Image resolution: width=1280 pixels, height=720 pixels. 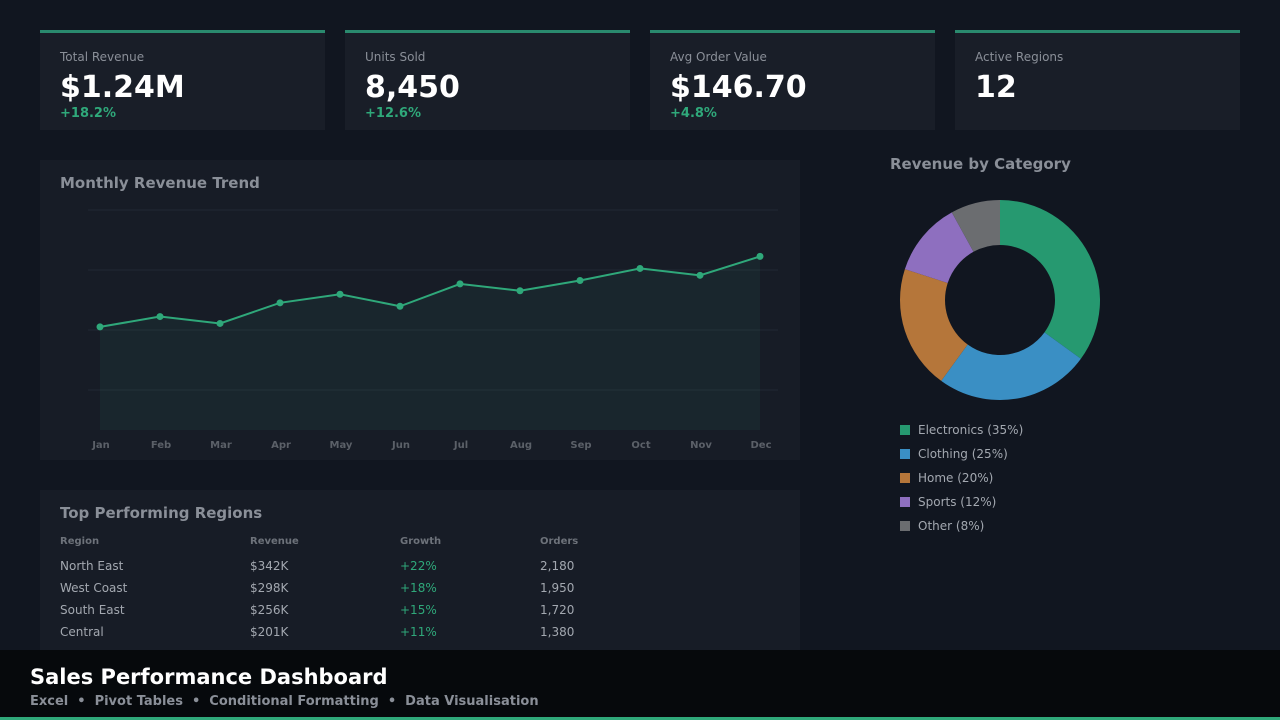 What do you see at coordinates (640, 718) in the screenshot?
I see `accent-bar` at bounding box center [640, 718].